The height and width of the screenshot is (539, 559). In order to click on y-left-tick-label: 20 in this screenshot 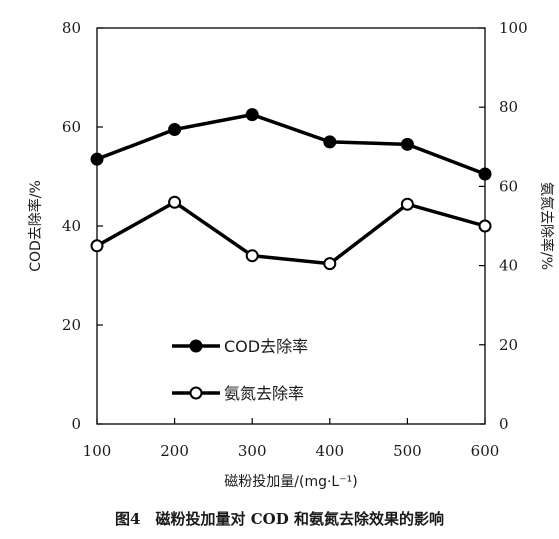, I will do `click(71, 325)`.